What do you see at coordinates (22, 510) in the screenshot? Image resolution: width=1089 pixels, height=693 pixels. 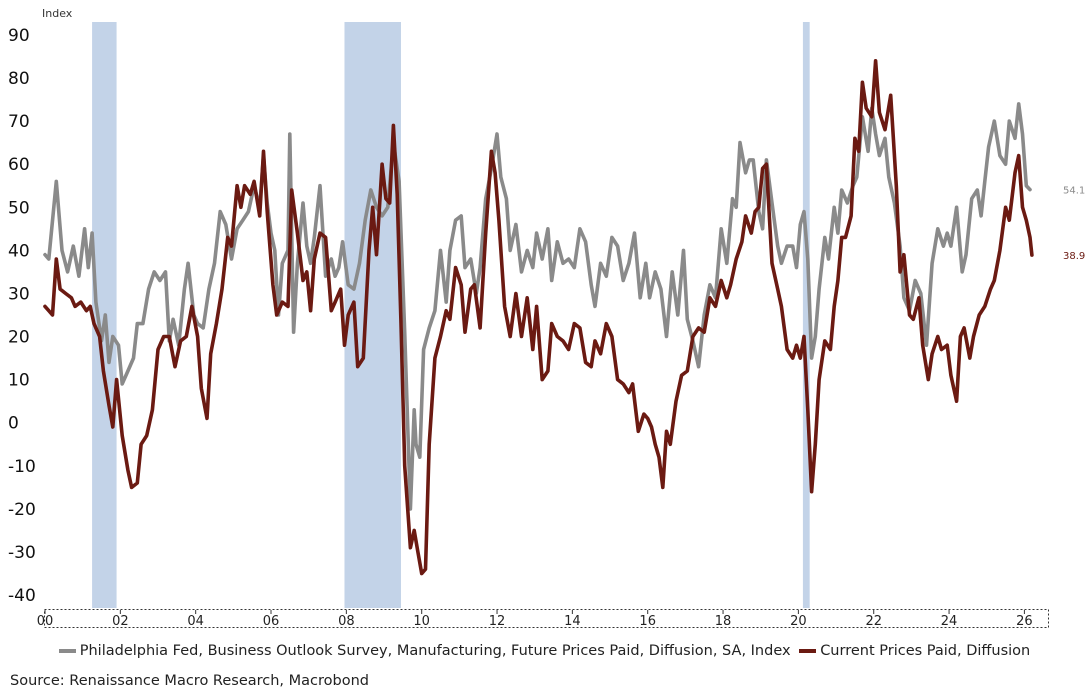 I see `y-tick-label: -20` at bounding box center [22, 510].